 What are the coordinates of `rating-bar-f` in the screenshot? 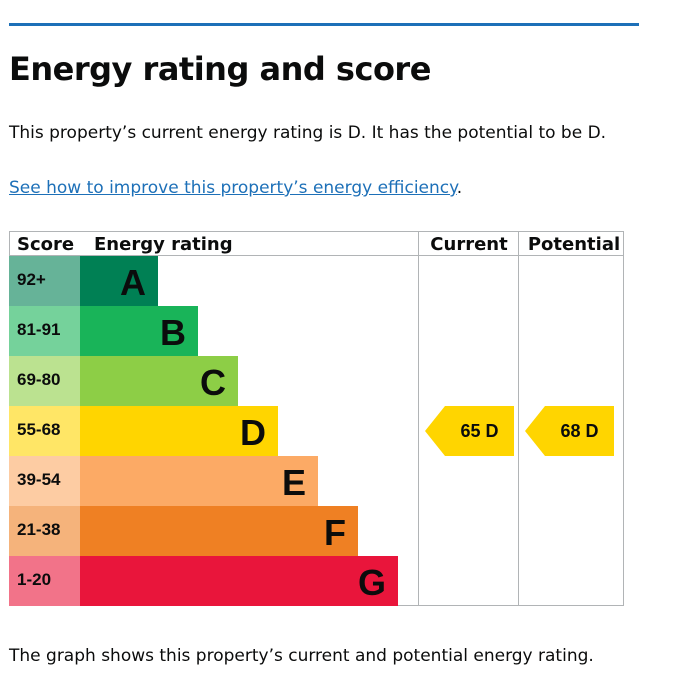 It's located at (219, 531).